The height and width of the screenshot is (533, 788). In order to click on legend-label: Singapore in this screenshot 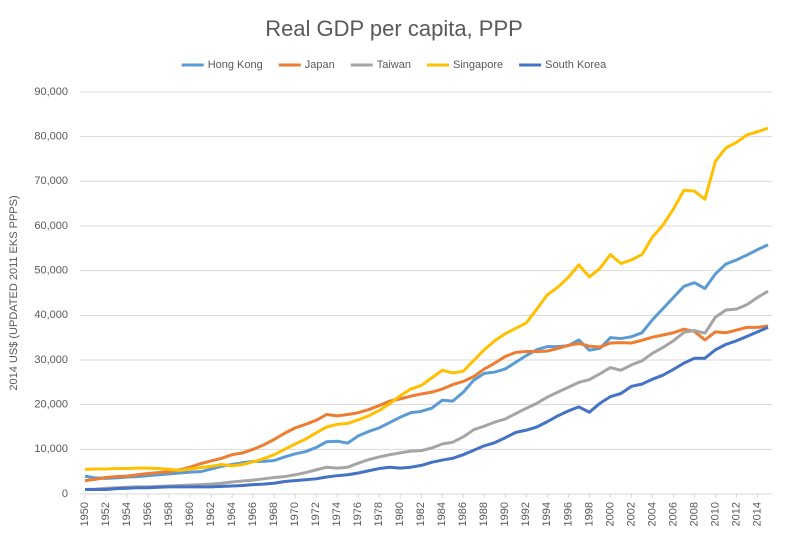, I will do `click(478, 65)`.